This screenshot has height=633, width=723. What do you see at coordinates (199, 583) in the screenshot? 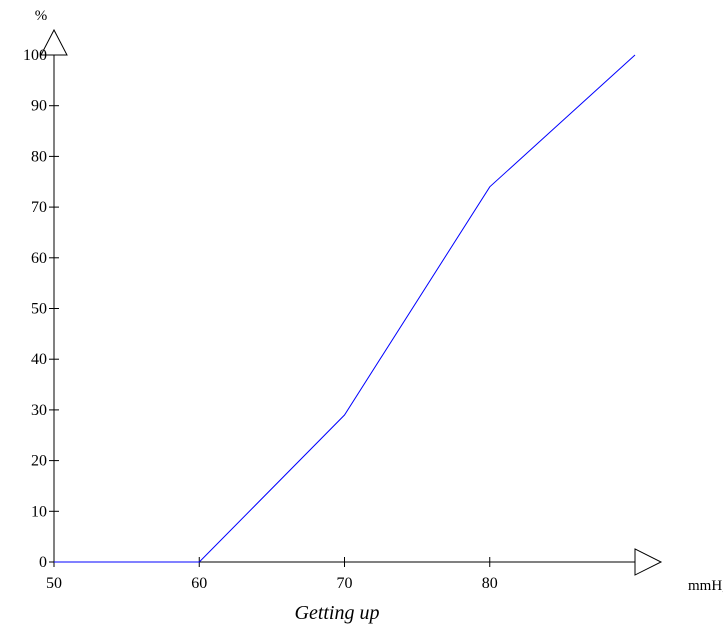
I see `x-tick-label: 60` at bounding box center [199, 583].